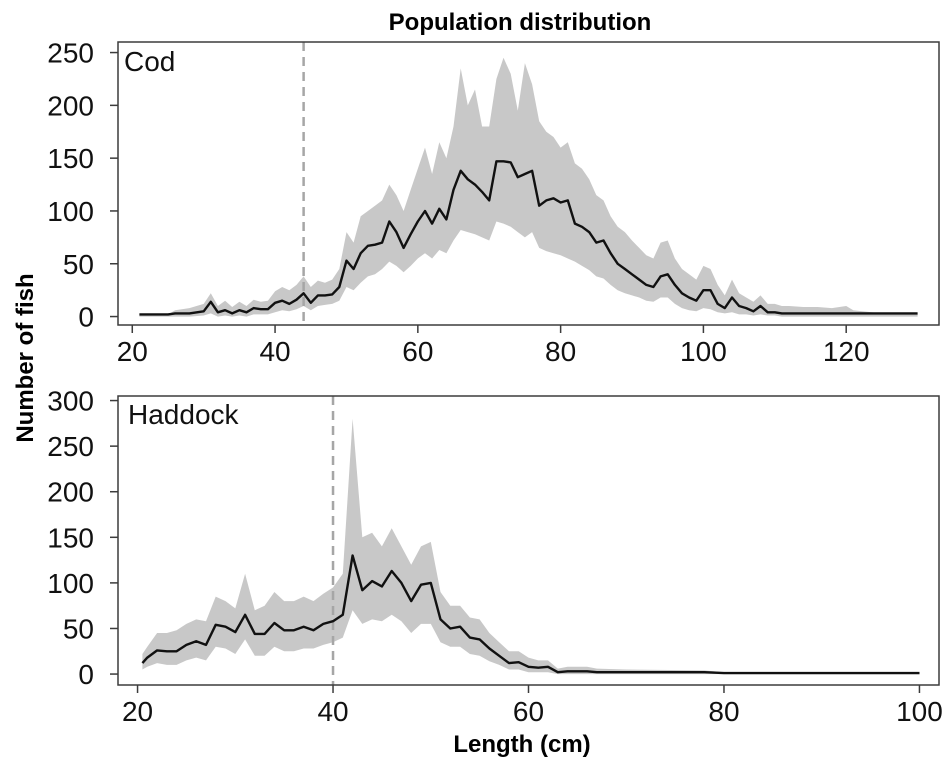  Describe the element at coordinates (184, 414) in the screenshot. I see `panel-label-haddock: Haddock` at that location.